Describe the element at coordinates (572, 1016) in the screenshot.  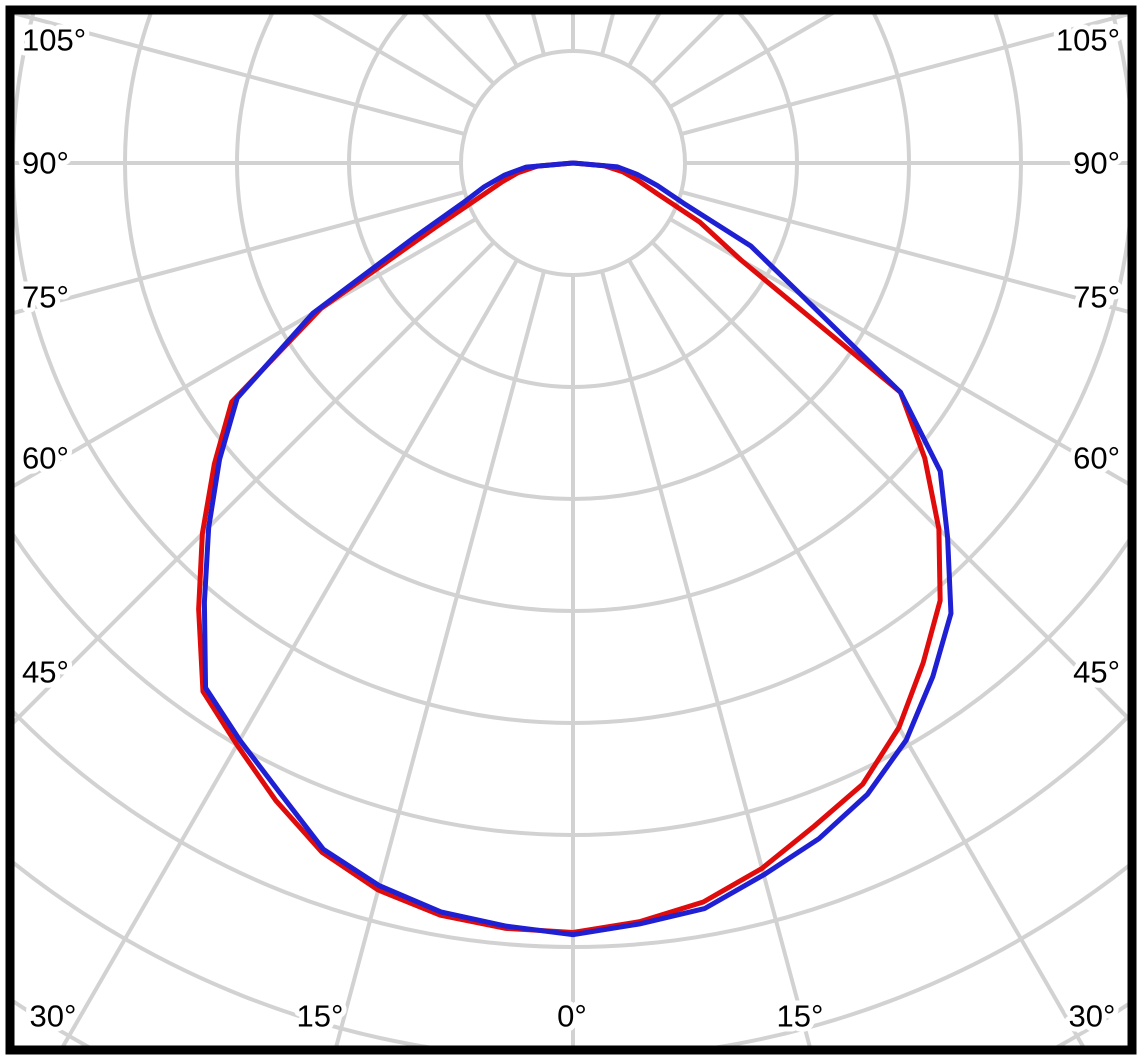
I see `angle-label: 0°` at that location.